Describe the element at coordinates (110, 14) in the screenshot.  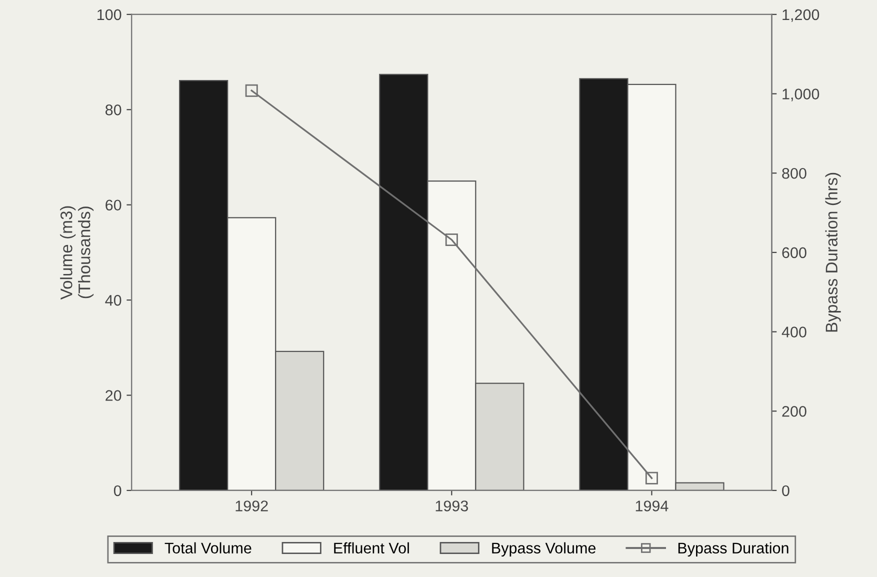
I see `y-tick-label: 100` at that location.